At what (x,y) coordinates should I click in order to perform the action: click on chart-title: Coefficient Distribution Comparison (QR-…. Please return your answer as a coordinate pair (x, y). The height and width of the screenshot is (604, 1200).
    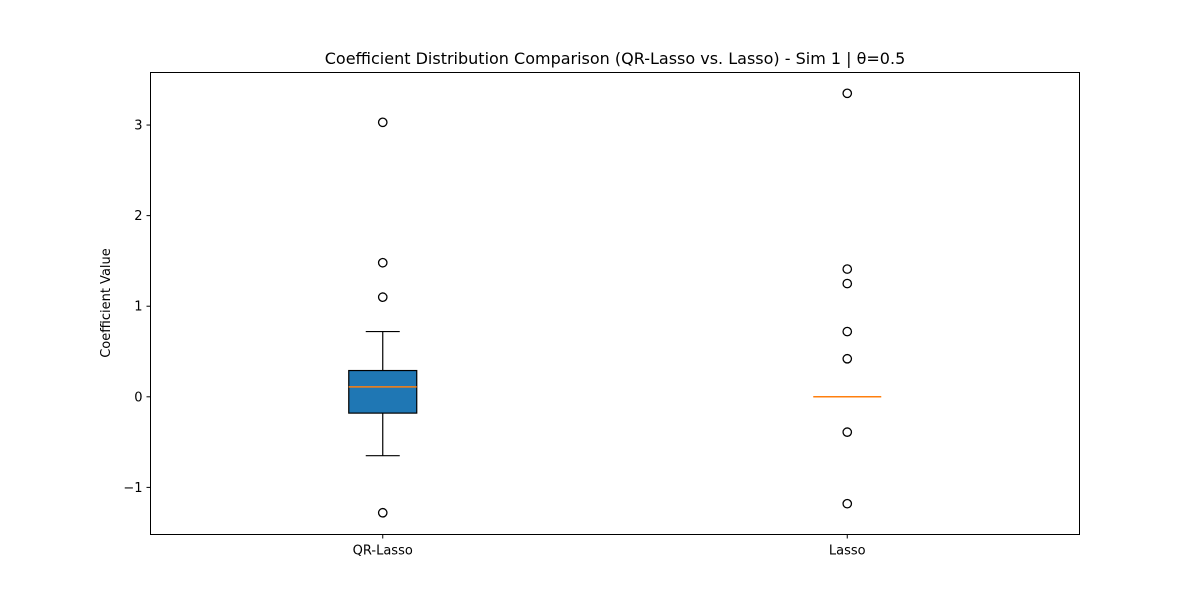
    Looking at the image, I should click on (615, 58).